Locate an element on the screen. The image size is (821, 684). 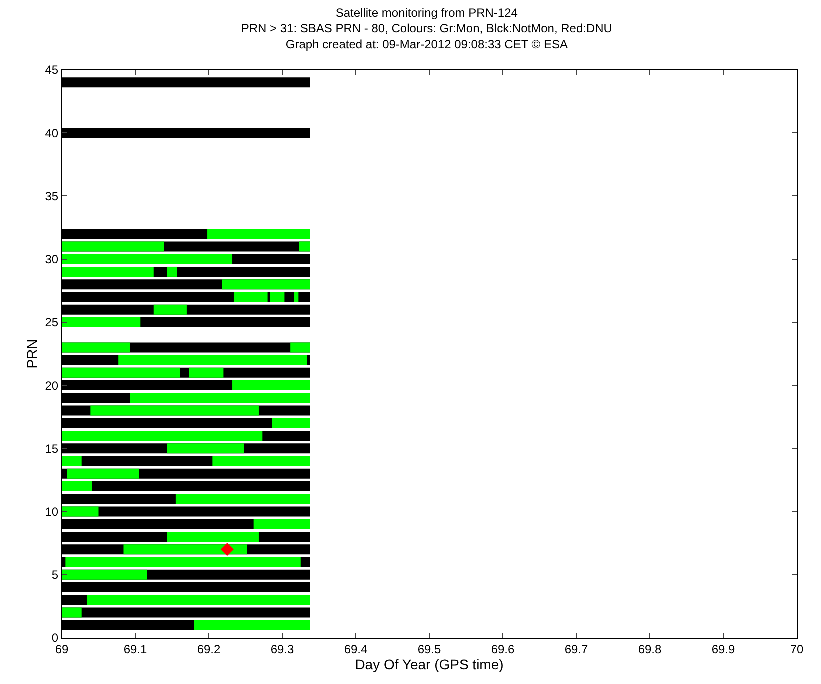
y-tick-label: 30 is located at coordinates (52, 259).